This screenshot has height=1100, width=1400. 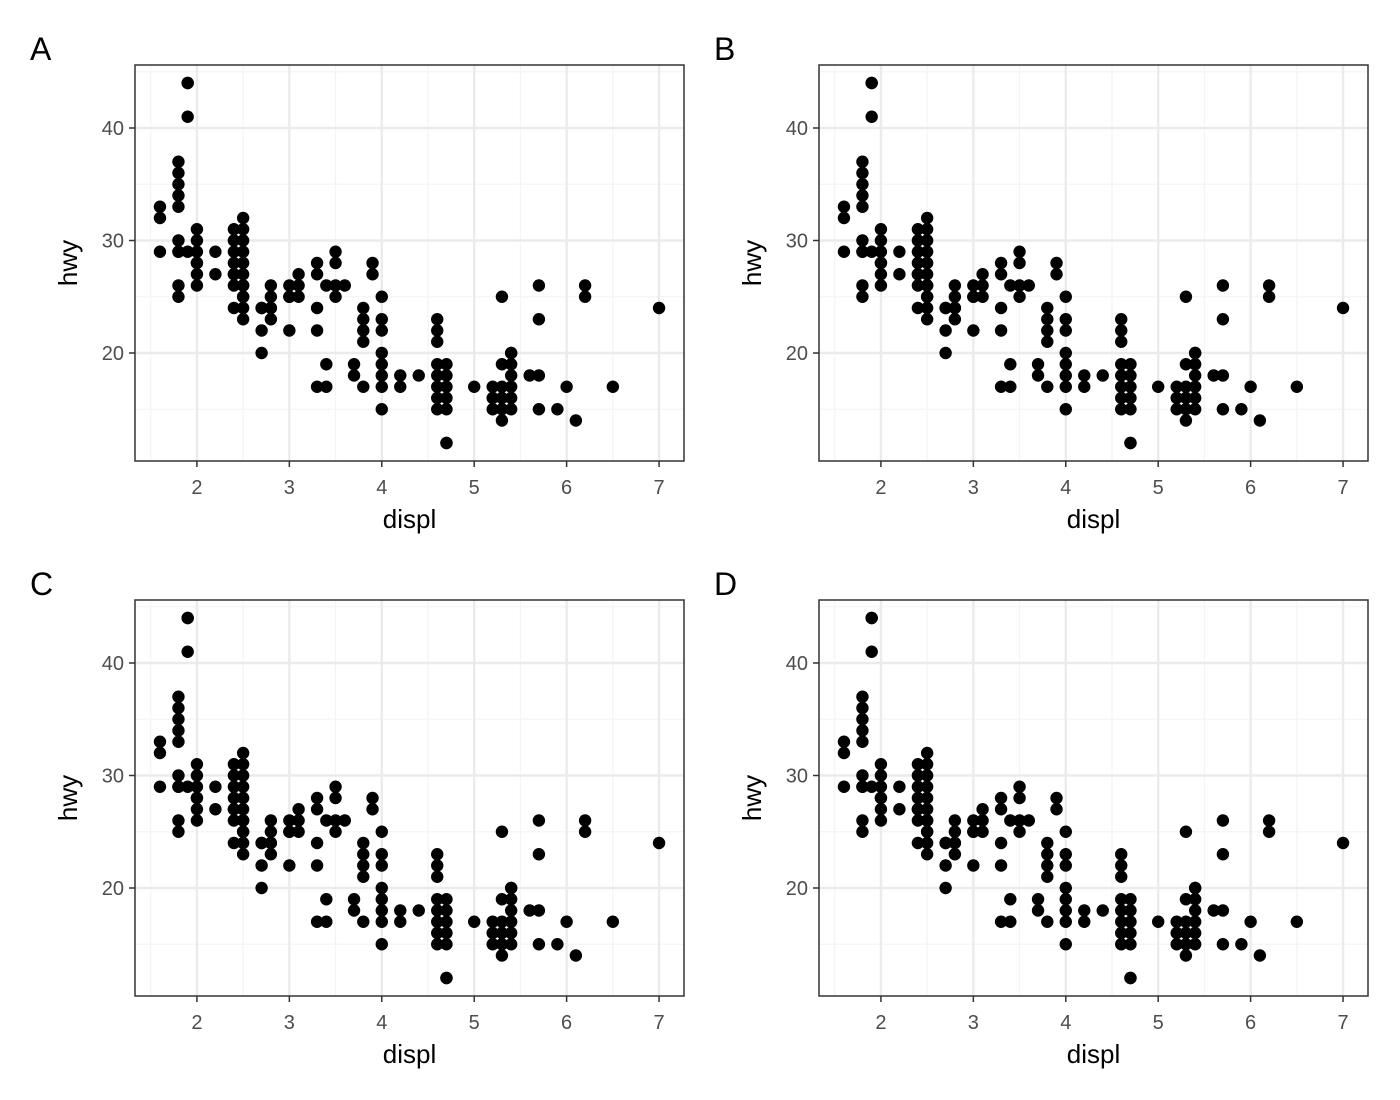 I want to click on panel-border, so click(x=409, y=263).